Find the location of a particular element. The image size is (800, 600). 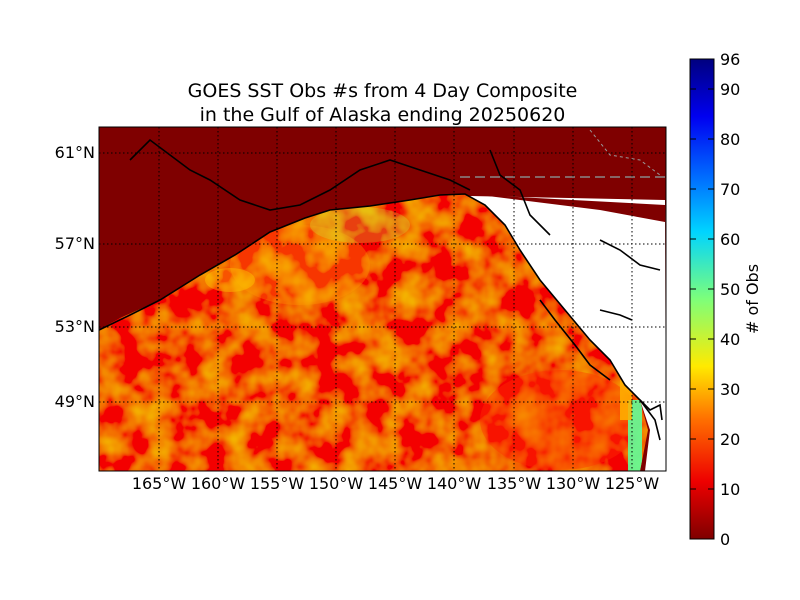

colorbar-tick-60: 60 is located at coordinates (730, 239).